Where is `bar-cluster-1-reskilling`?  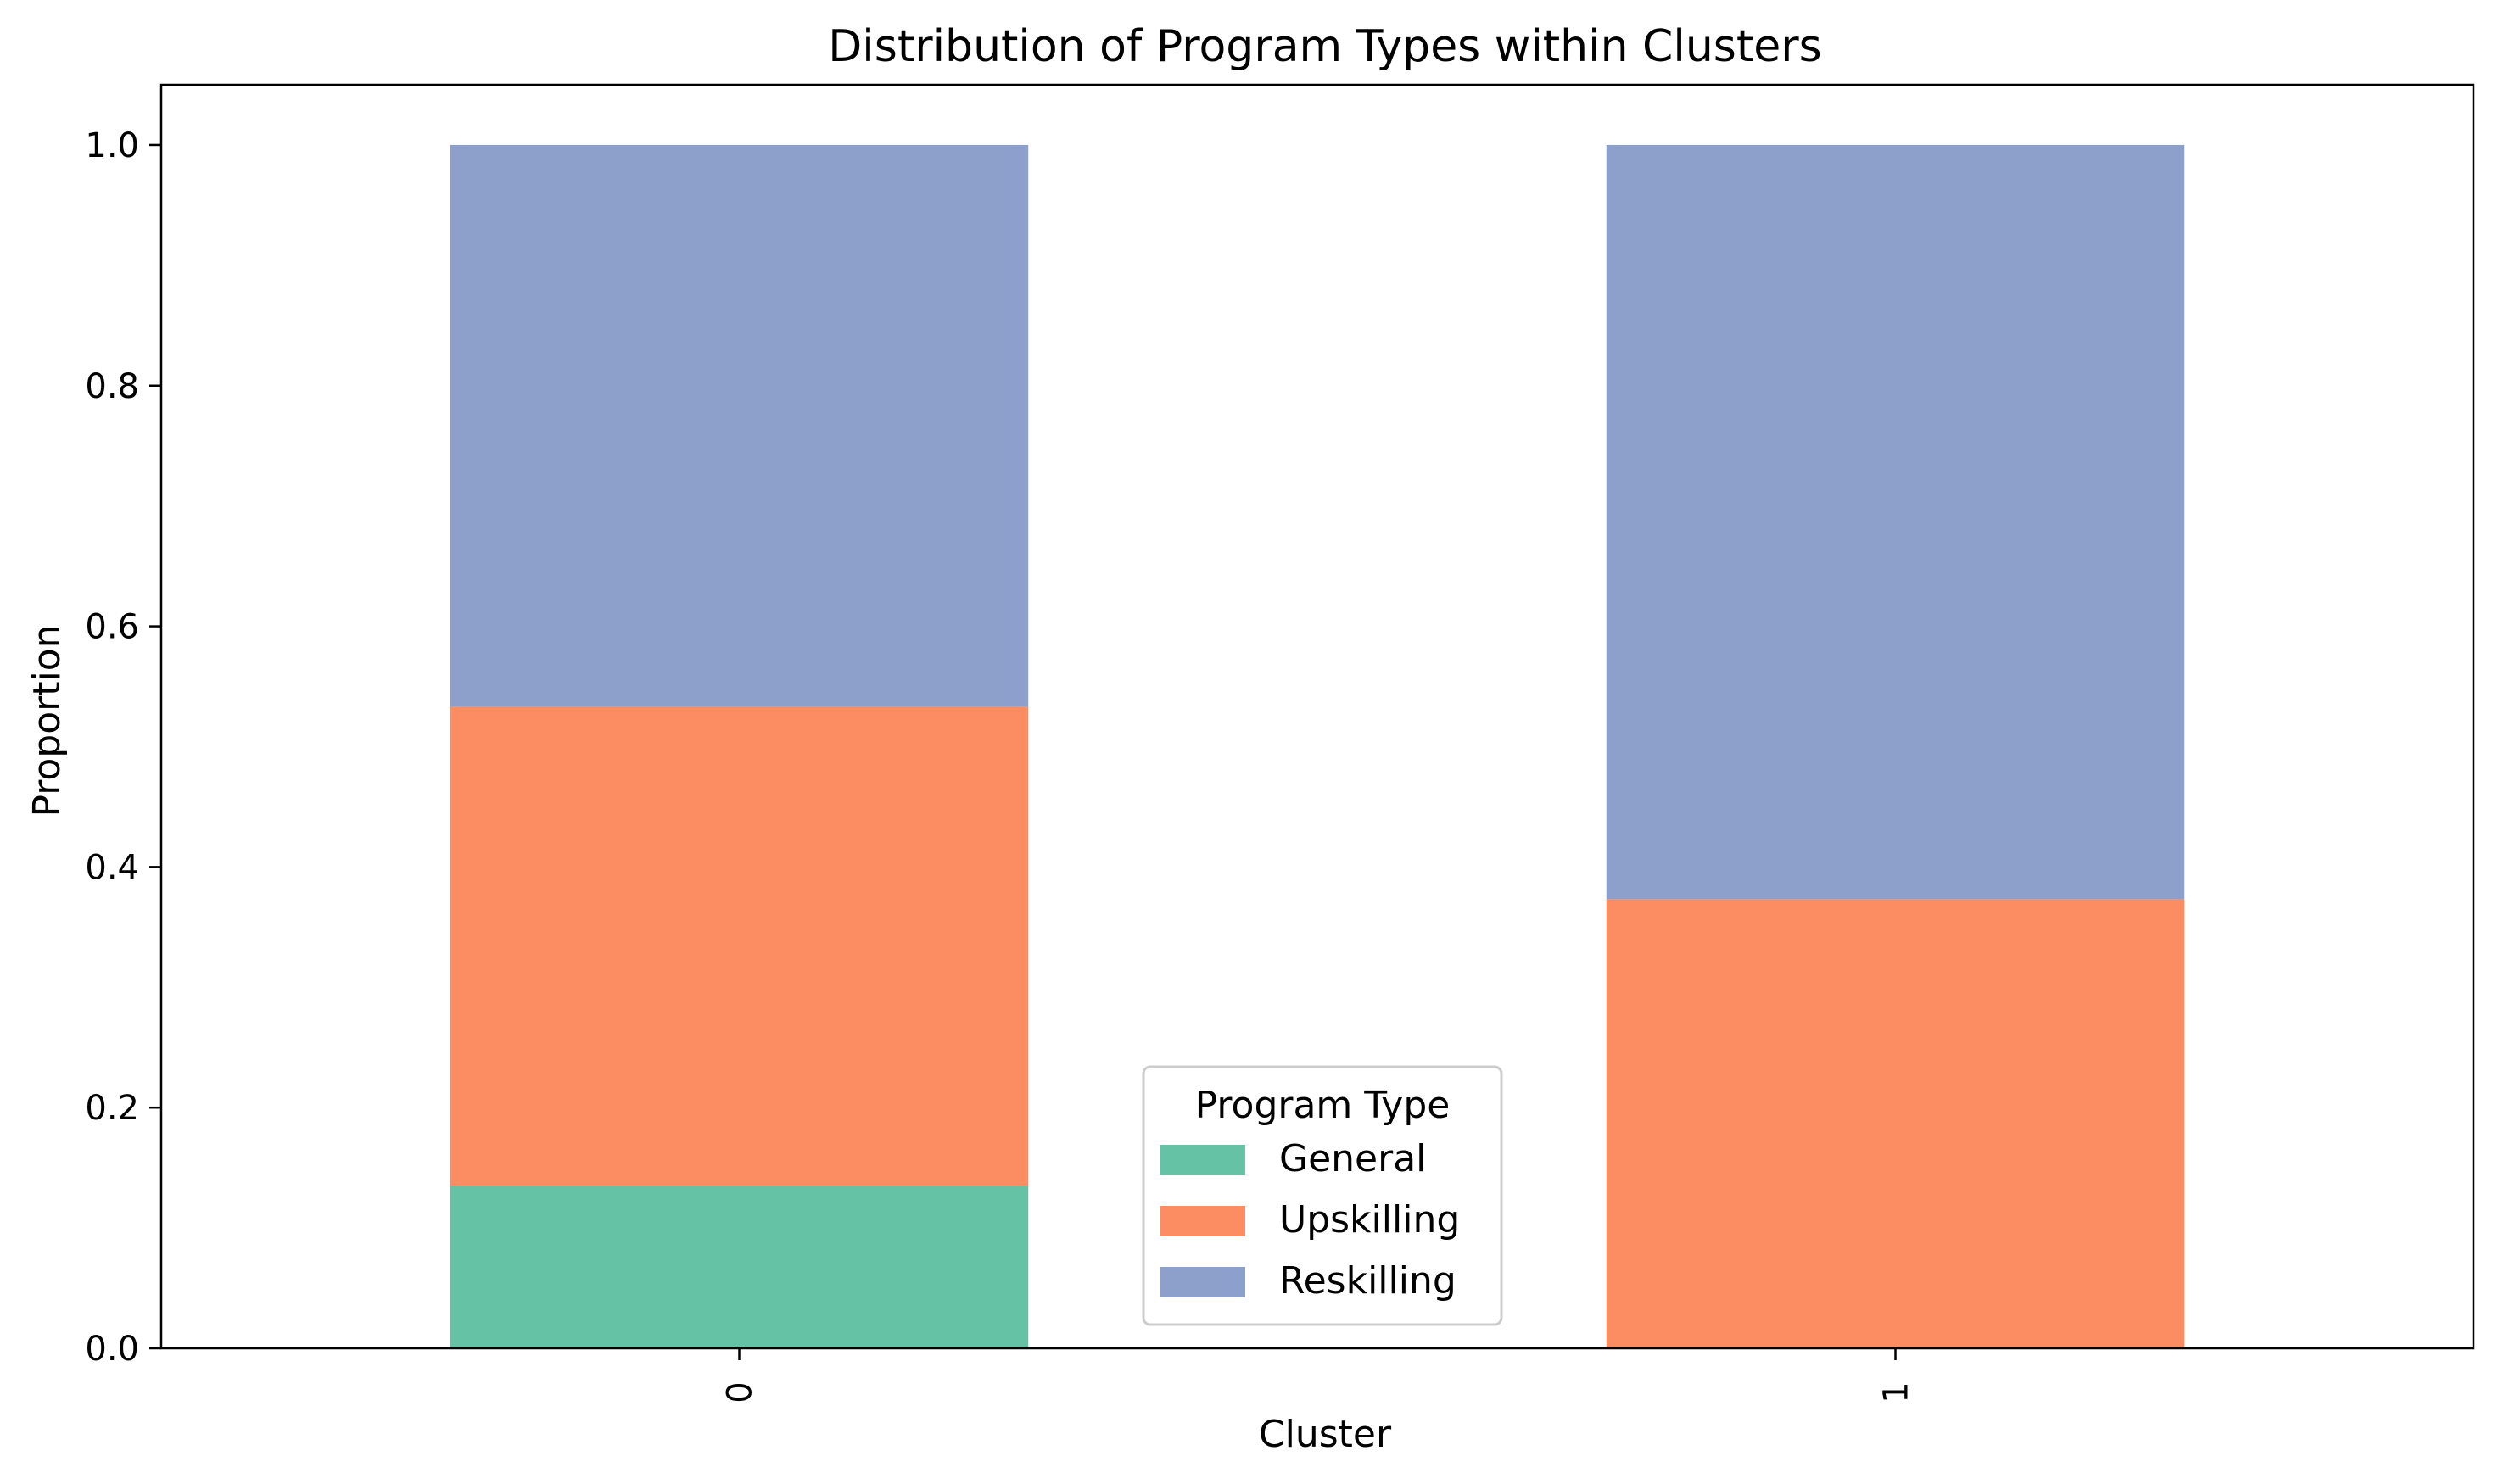
bar-cluster-1-reskilling is located at coordinates (1895, 522).